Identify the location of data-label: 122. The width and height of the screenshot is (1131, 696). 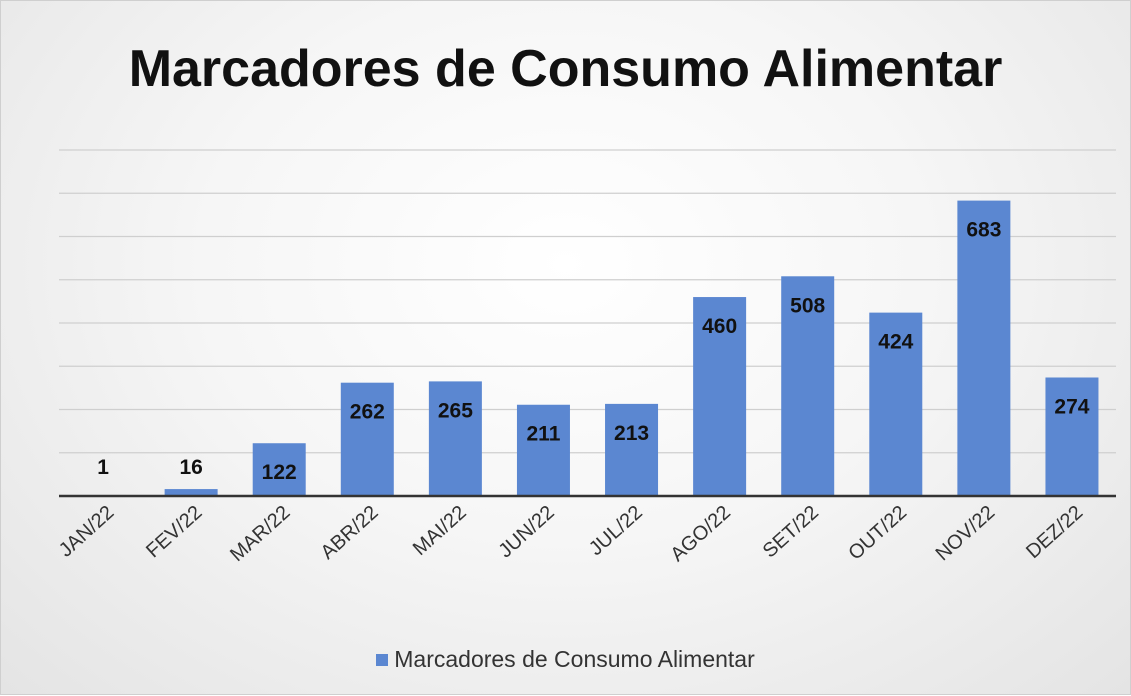
(279, 472).